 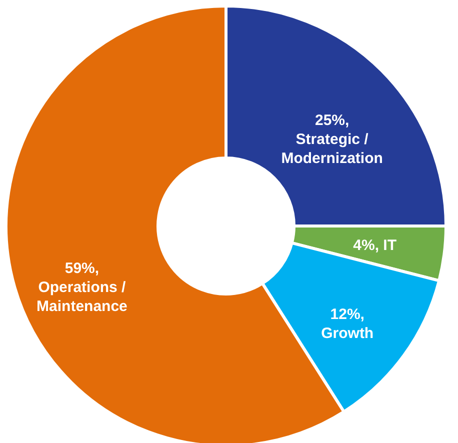 What do you see at coordinates (82, 268) in the screenshot?
I see `data-label: 59%,` at bounding box center [82, 268].